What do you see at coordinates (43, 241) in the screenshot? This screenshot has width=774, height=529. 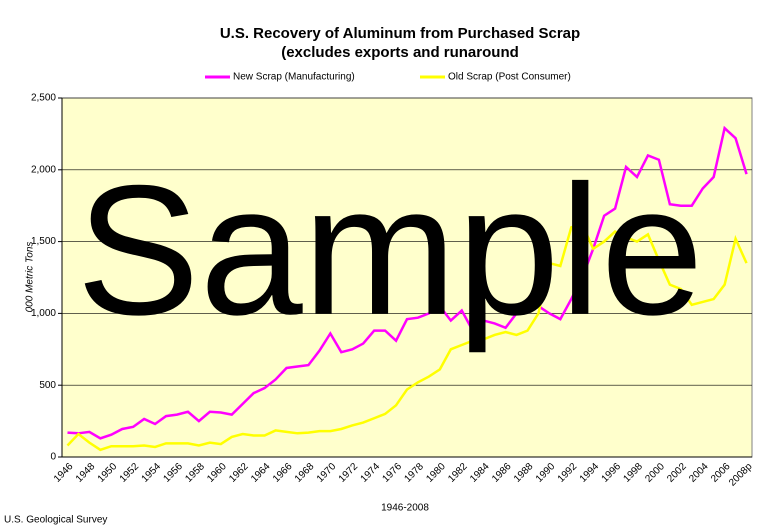 I see `y-tick-label: 1,500` at bounding box center [43, 241].